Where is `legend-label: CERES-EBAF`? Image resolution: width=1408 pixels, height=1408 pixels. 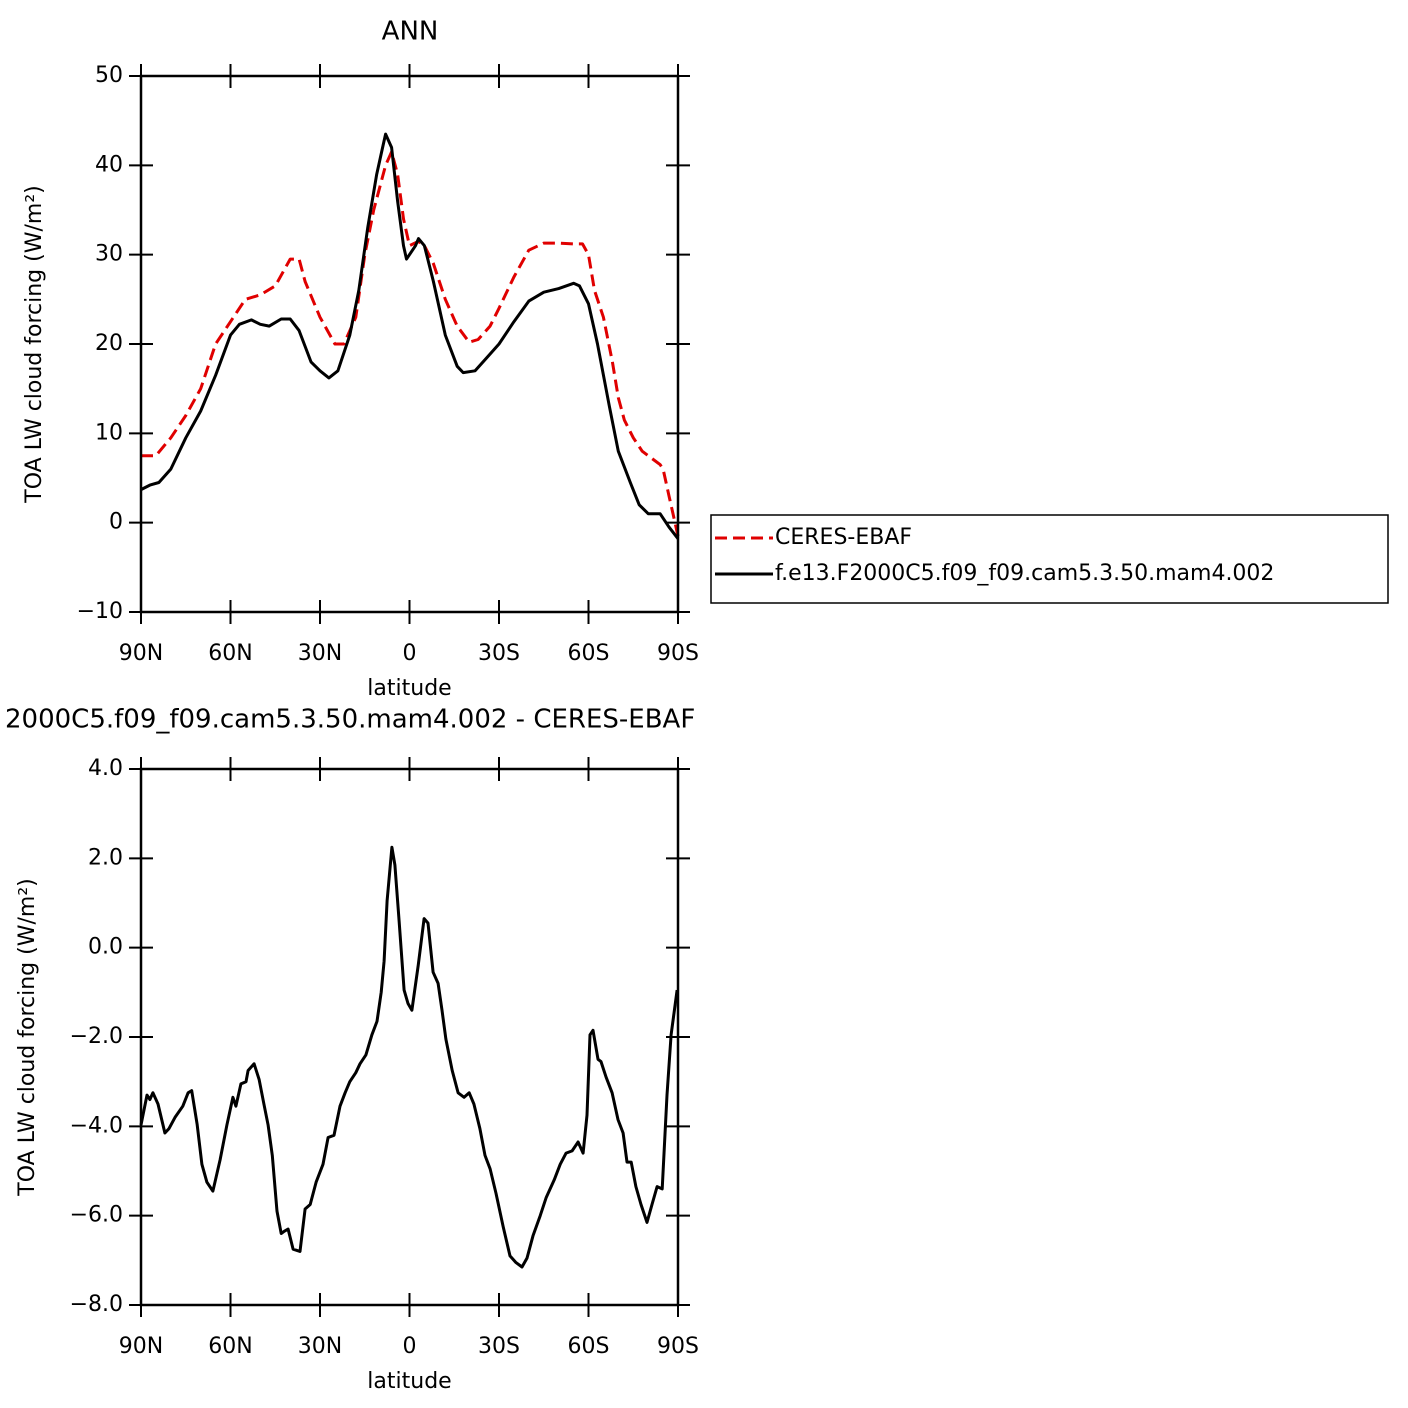
legend-label: CERES-EBAF is located at coordinates (843, 537).